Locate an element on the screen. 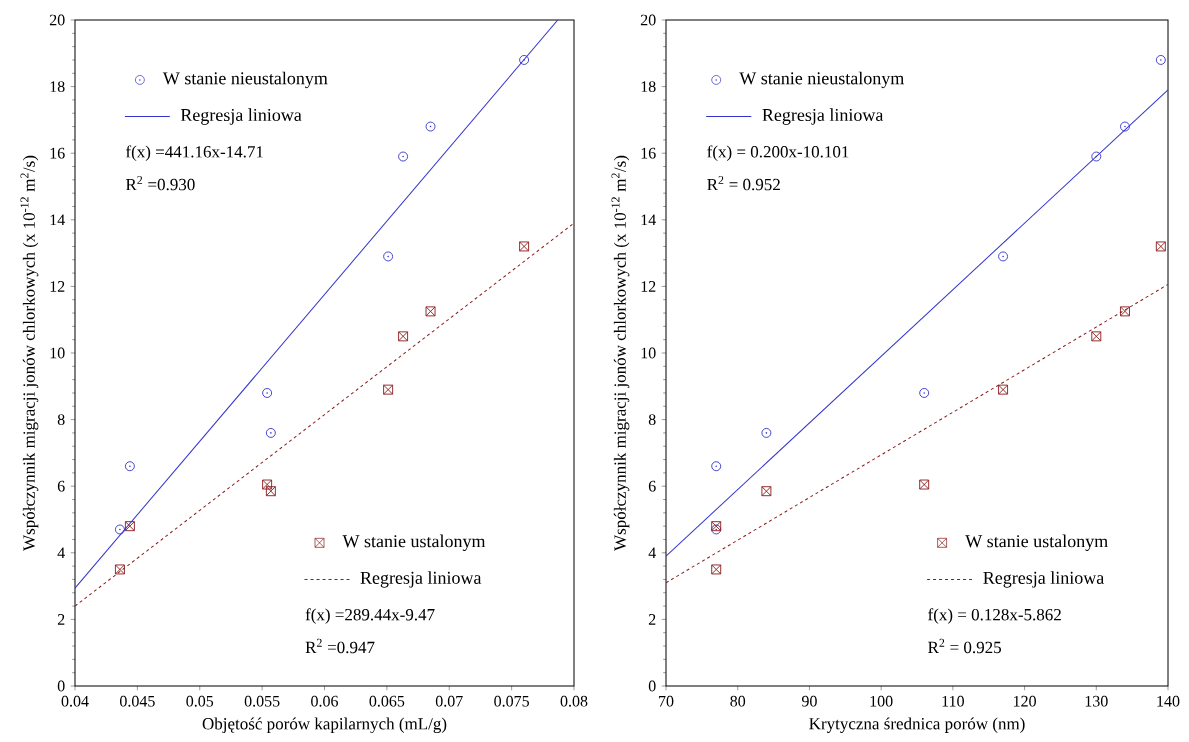 Image resolution: width=1189 pixels, height=742 pixels. x-tick-label: 0.055 is located at coordinates (262, 701).